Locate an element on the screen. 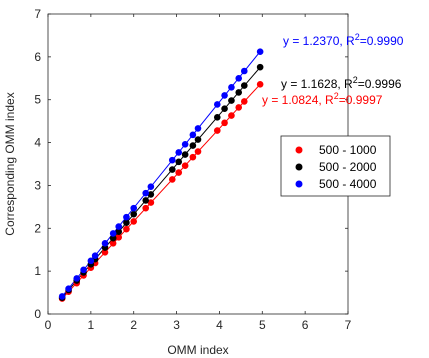 This screenshot has width=429, height=358. y-tick-label: 0 is located at coordinates (37, 314).